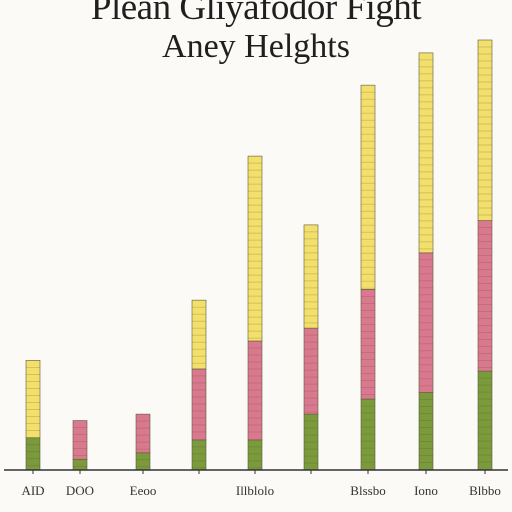 Image resolution: width=512 pixels, height=512 pixels. What do you see at coordinates (143, 490) in the screenshot?
I see `x-tick-label-2: Eeoo` at bounding box center [143, 490].